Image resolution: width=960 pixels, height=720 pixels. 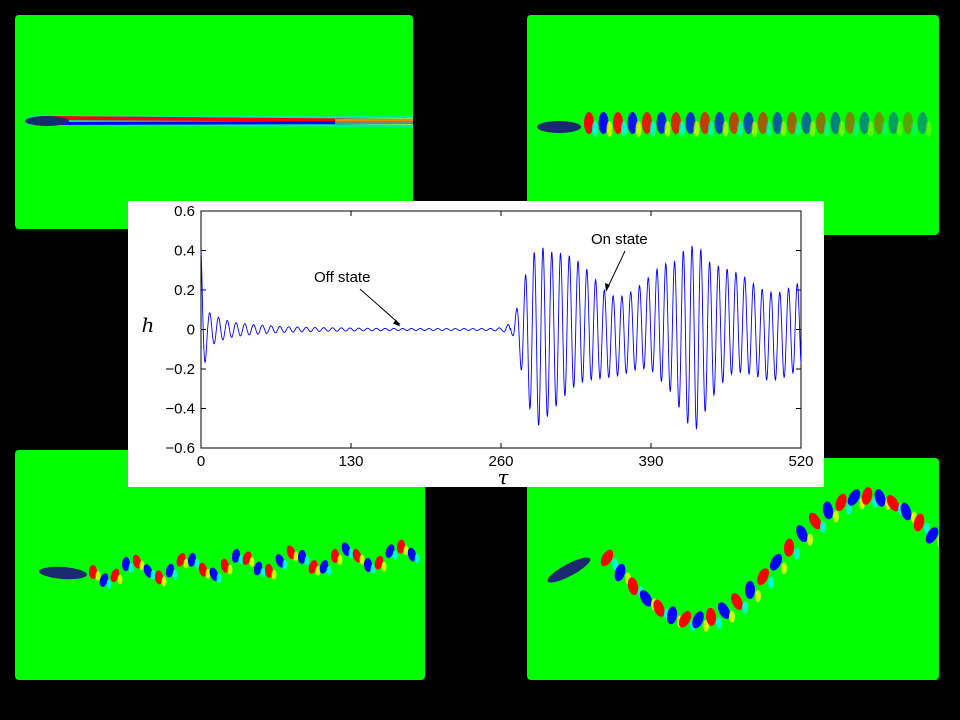 I want to click on annotation-arrowhead-off, so click(x=397, y=323).